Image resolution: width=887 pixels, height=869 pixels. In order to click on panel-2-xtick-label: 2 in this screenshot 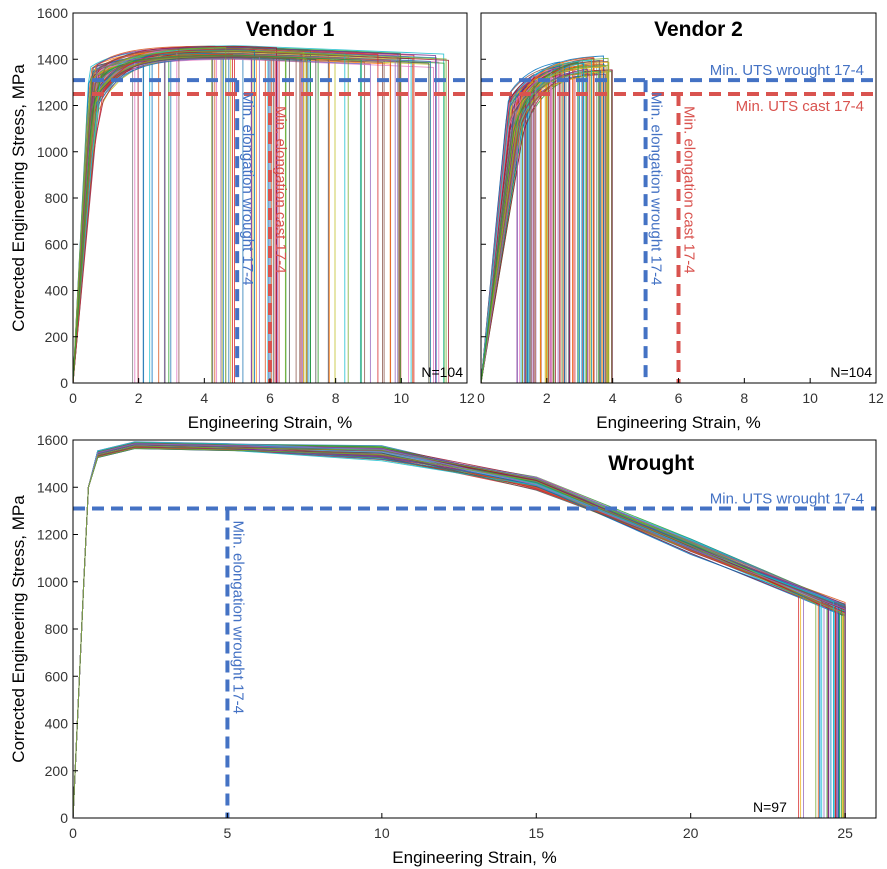, I will do `click(547, 398)`.